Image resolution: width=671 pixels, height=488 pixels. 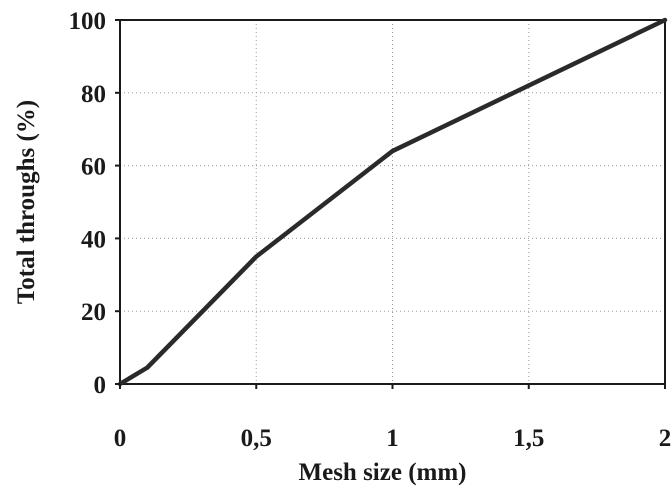 What do you see at coordinates (665, 438) in the screenshot?
I see `x-tick-label: 2` at bounding box center [665, 438].